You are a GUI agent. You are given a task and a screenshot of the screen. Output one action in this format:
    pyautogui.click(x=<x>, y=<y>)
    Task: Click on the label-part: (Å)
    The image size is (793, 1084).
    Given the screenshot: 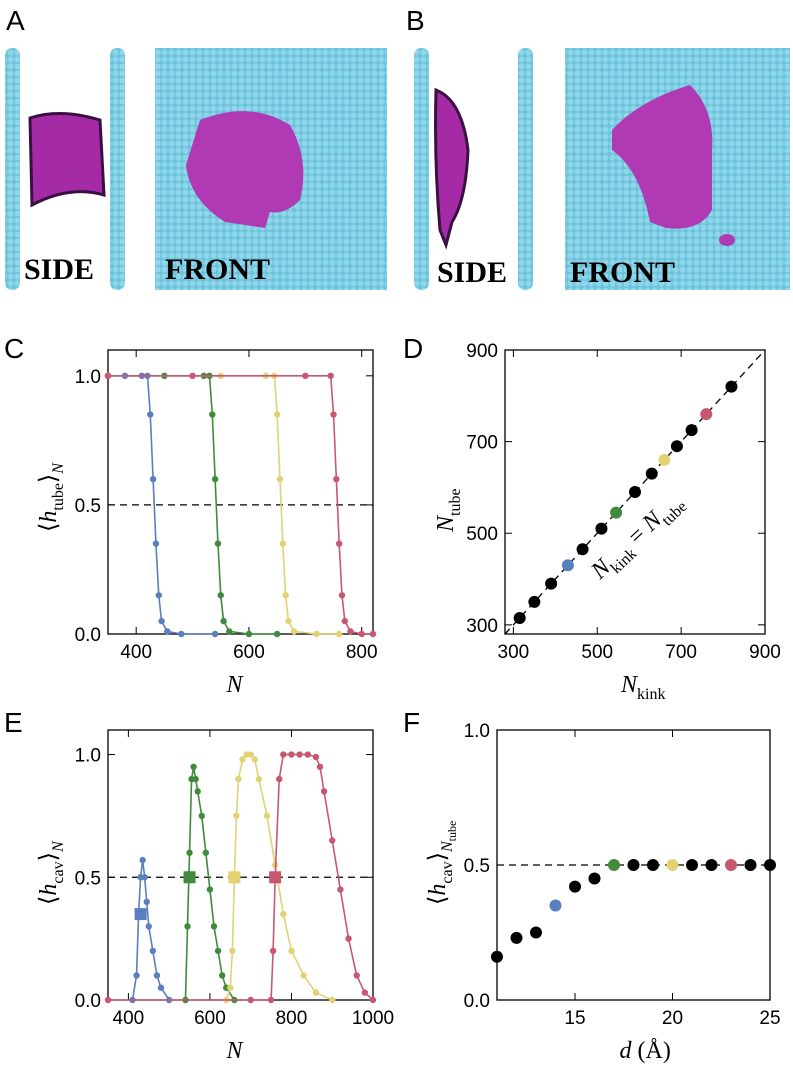 What is the action you would take?
    pyautogui.click(x=654, y=1051)
    